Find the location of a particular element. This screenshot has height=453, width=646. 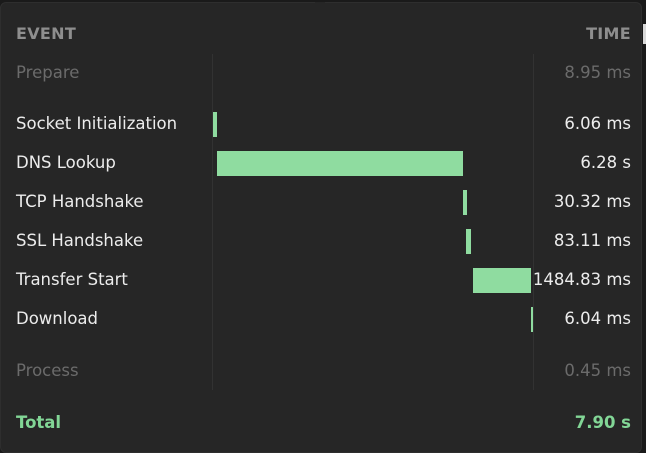

event-label: TCP Handshake is located at coordinates (80, 201).